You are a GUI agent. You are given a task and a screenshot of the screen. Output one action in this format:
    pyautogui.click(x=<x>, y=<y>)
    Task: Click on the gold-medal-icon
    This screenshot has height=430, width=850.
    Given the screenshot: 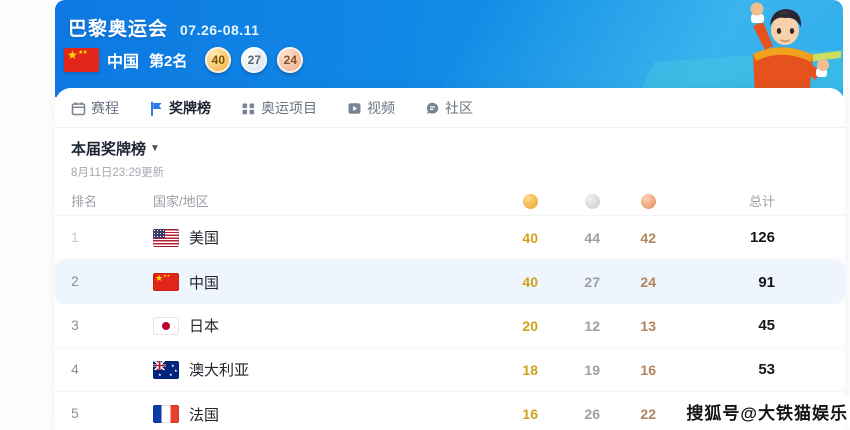 What is the action you would take?
    pyautogui.click(x=530, y=201)
    